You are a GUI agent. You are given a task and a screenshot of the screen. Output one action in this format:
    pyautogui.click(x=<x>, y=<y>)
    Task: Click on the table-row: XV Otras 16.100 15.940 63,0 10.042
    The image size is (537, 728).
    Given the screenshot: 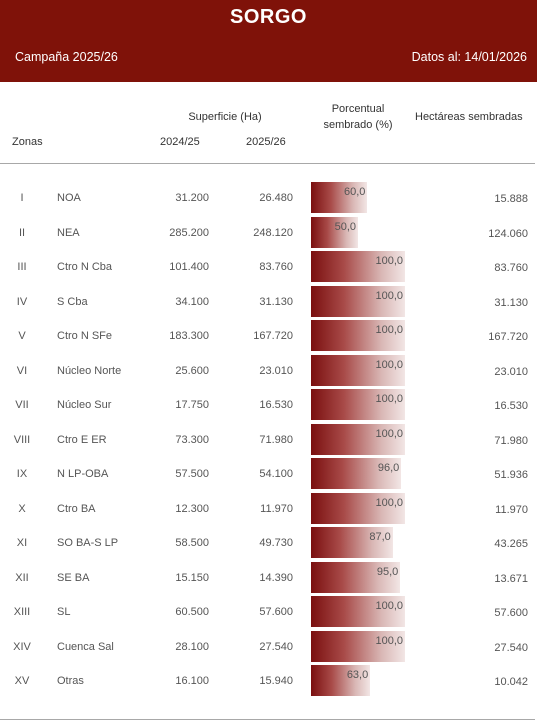 What is the action you would take?
    pyautogui.click(x=268, y=680)
    